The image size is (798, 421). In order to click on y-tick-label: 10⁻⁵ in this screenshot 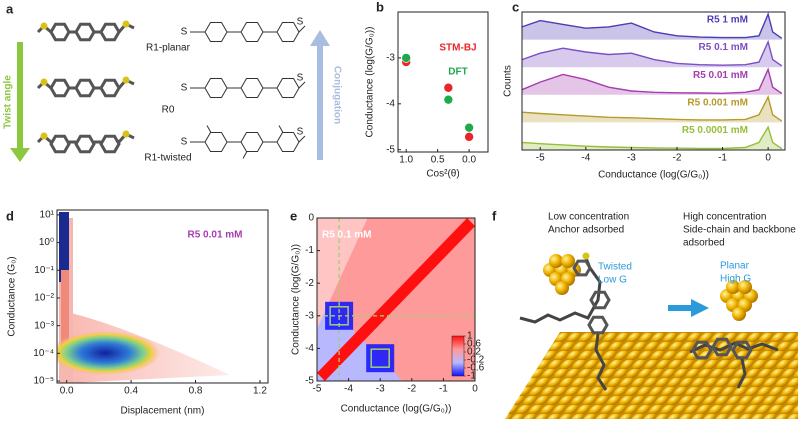, I will do `click(43, 381)`.